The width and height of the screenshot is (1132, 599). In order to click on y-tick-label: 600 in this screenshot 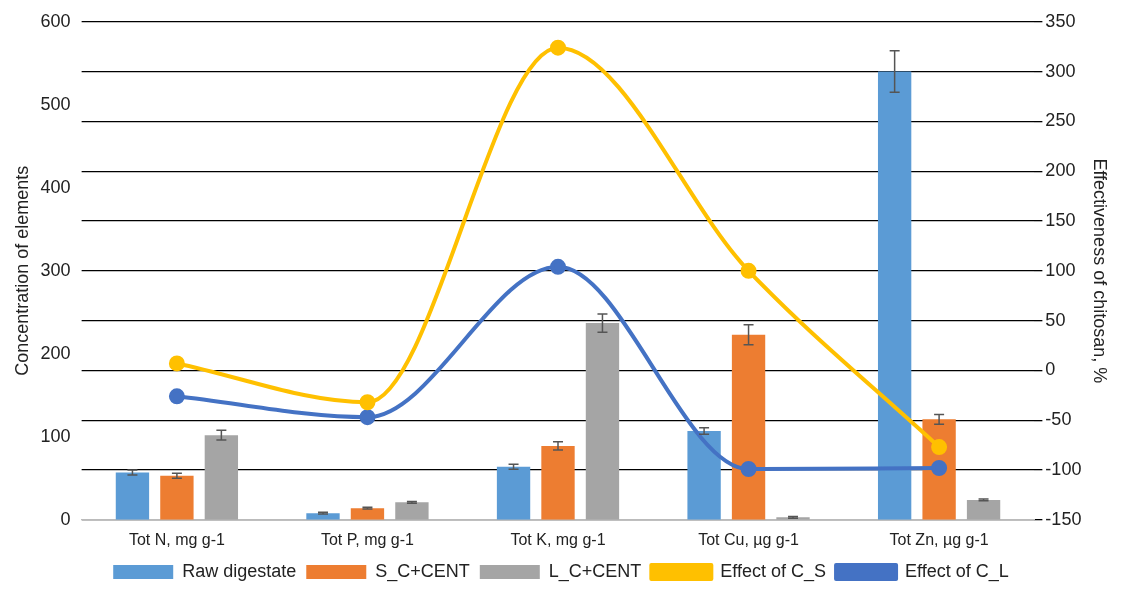, I will do `click(55, 20)`.